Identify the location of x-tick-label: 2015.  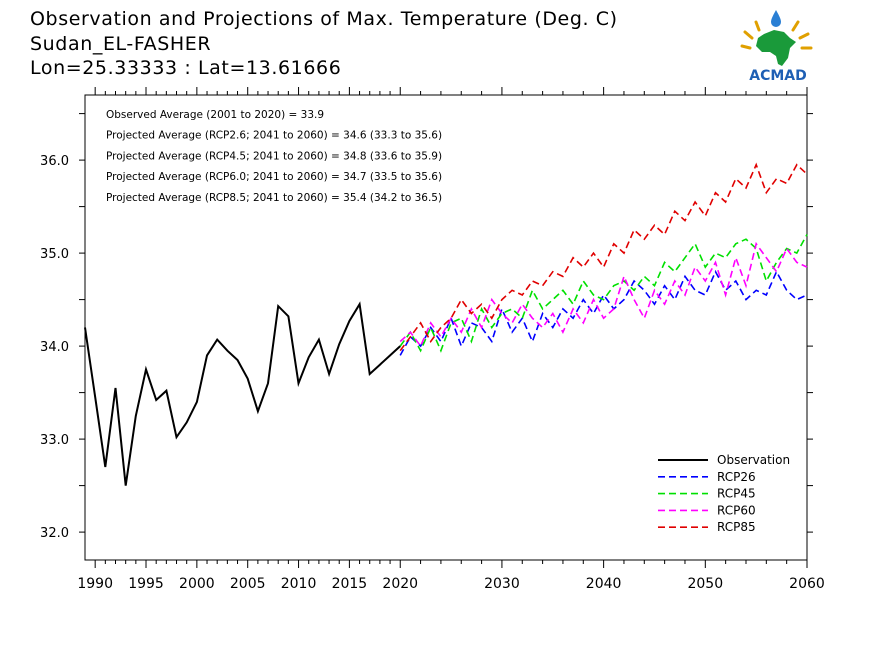
(350, 584).